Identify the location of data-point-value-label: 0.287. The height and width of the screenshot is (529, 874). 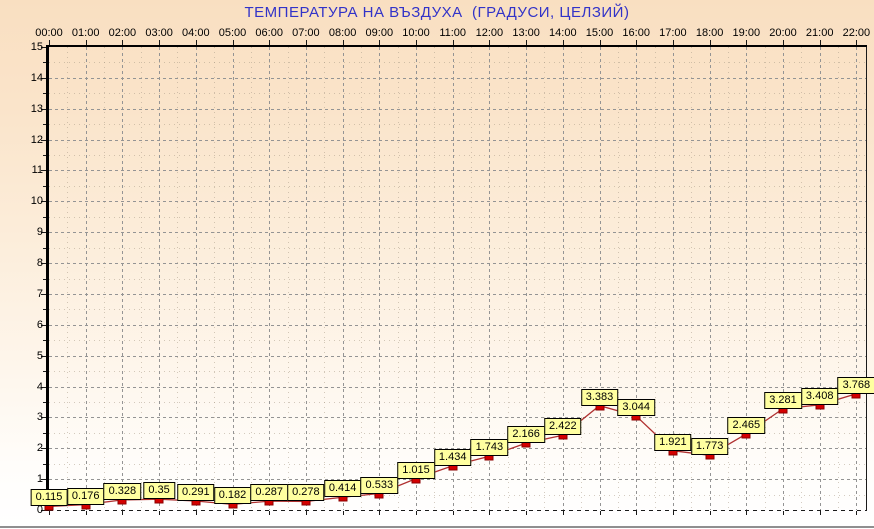
(269, 493).